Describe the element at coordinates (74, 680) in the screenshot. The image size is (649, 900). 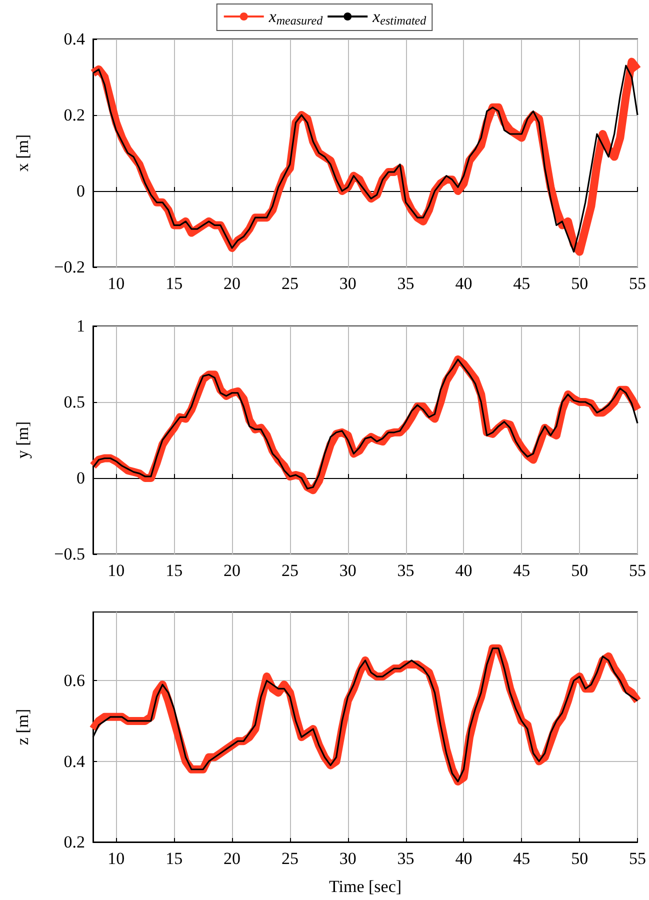
I see `y-tick-label: 0.6` at that location.